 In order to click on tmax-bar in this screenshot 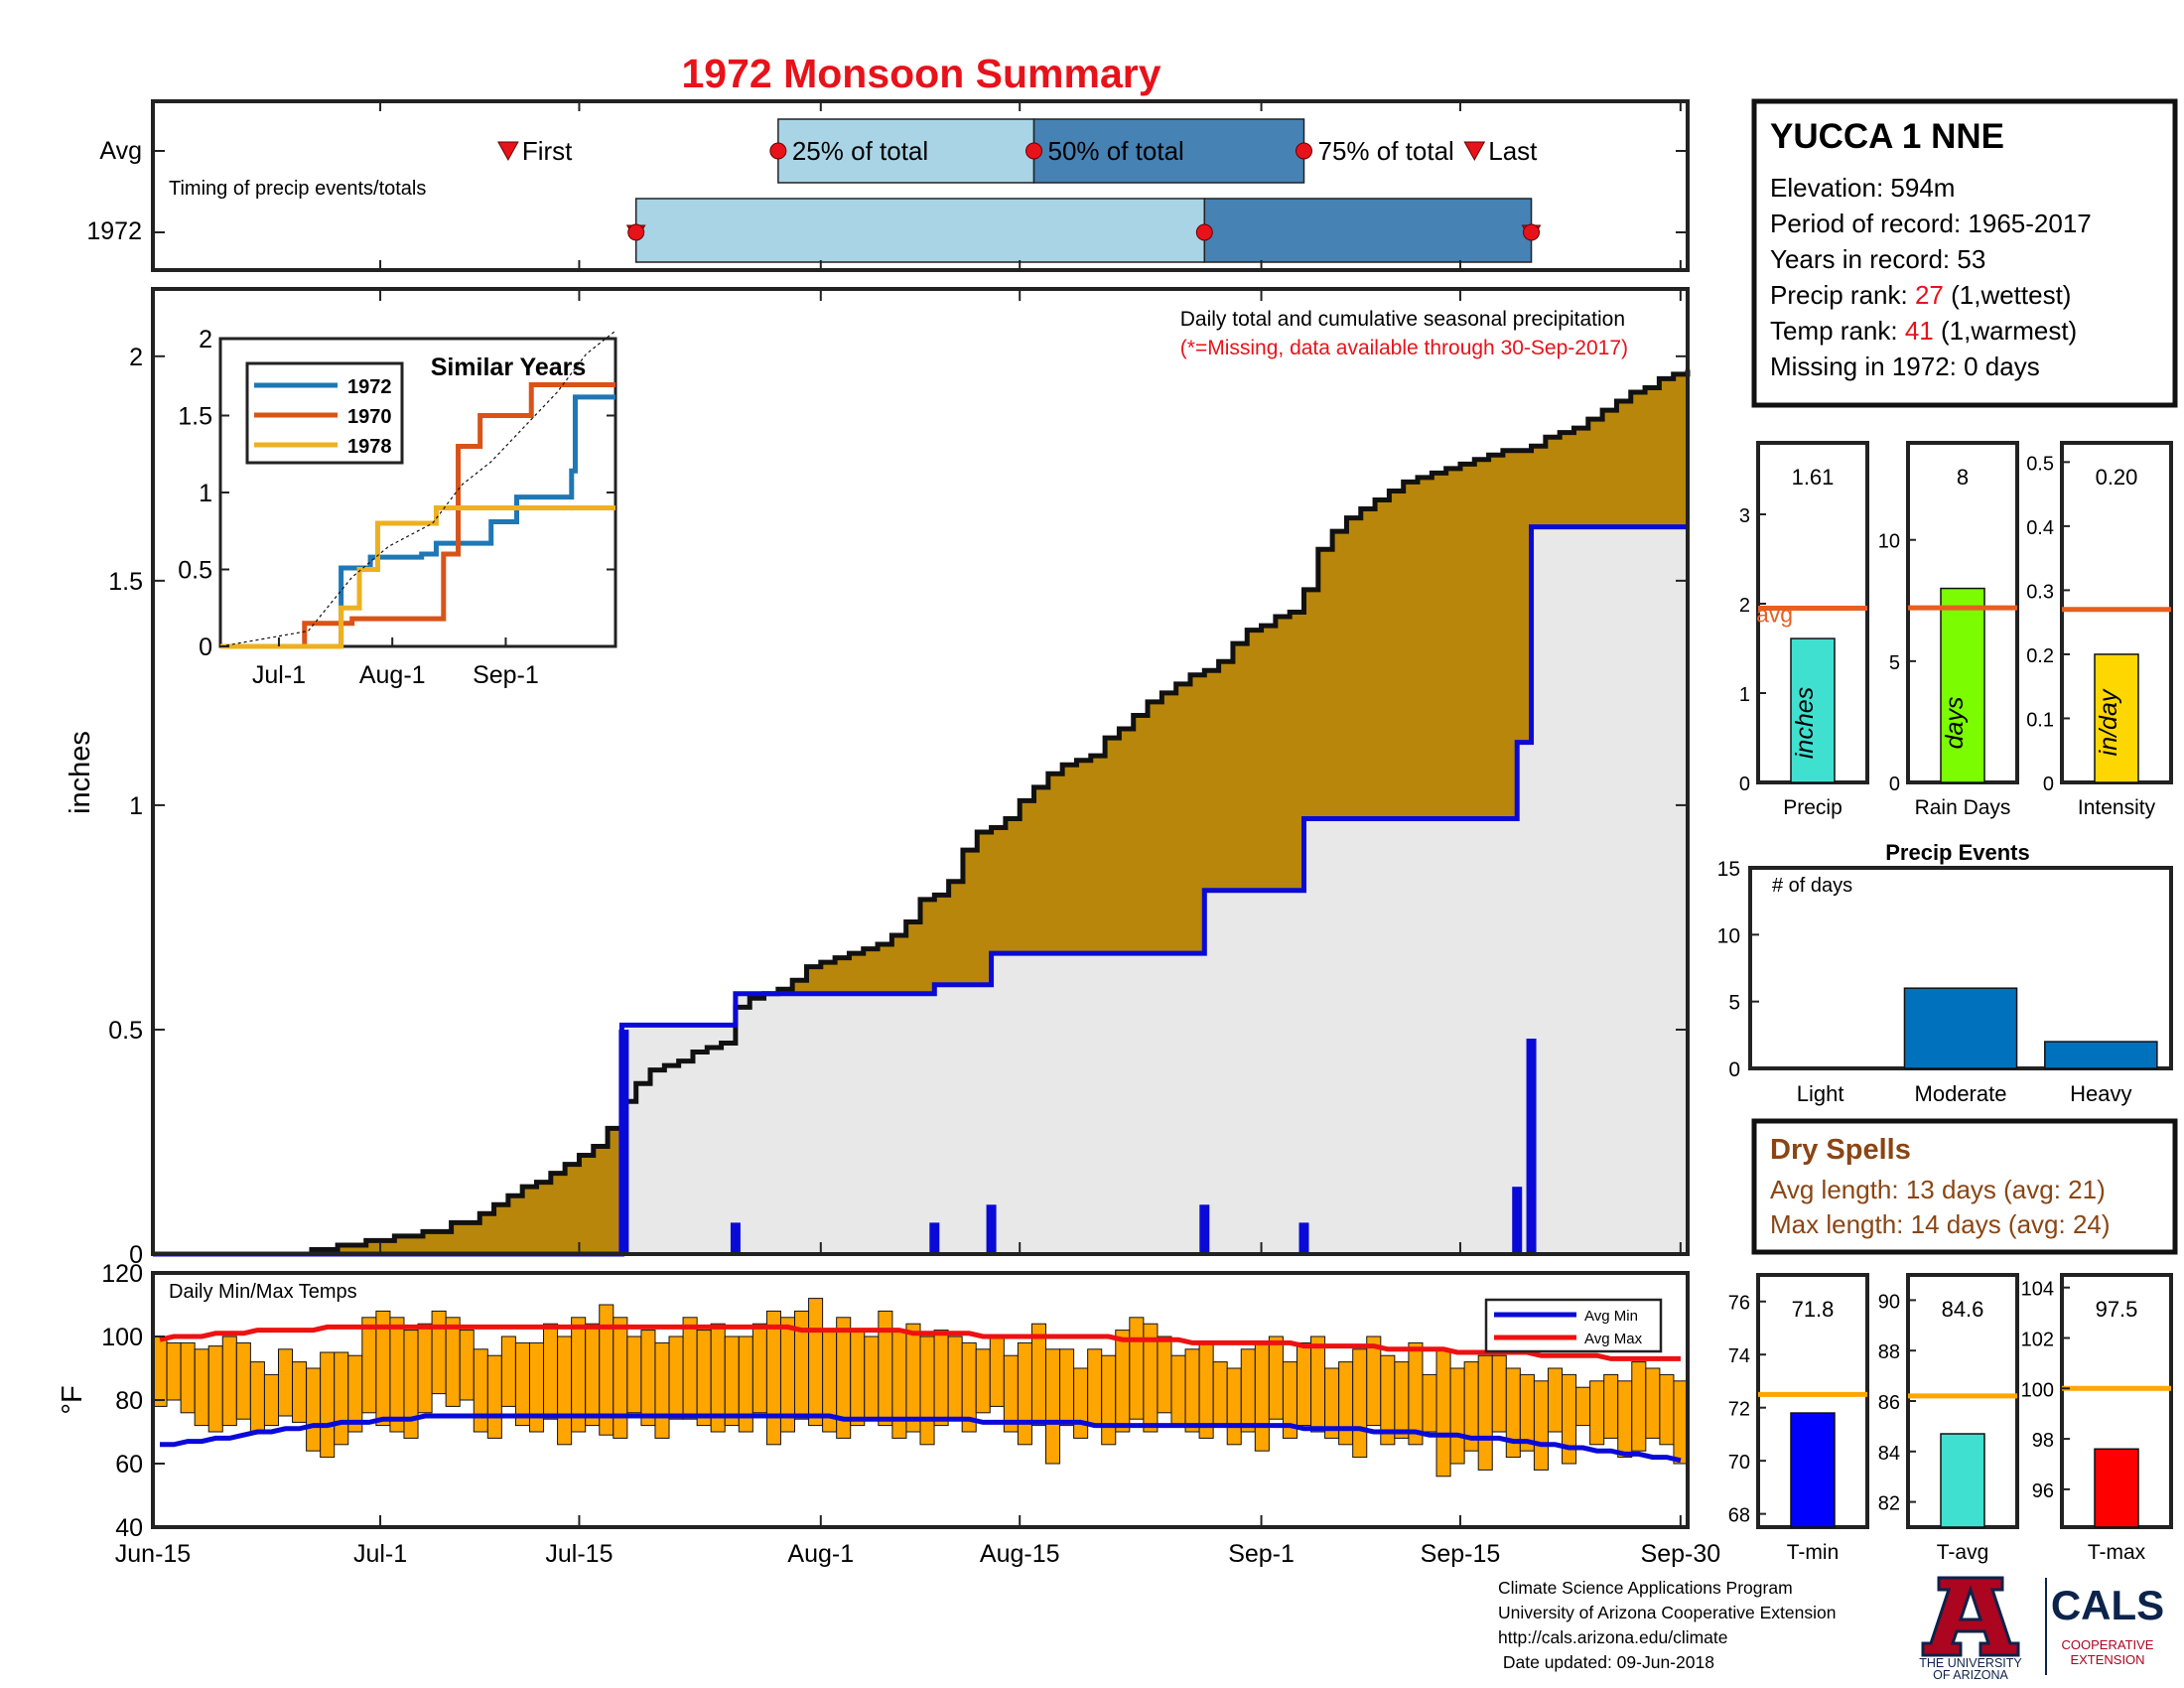, I will do `click(2116, 1488)`.